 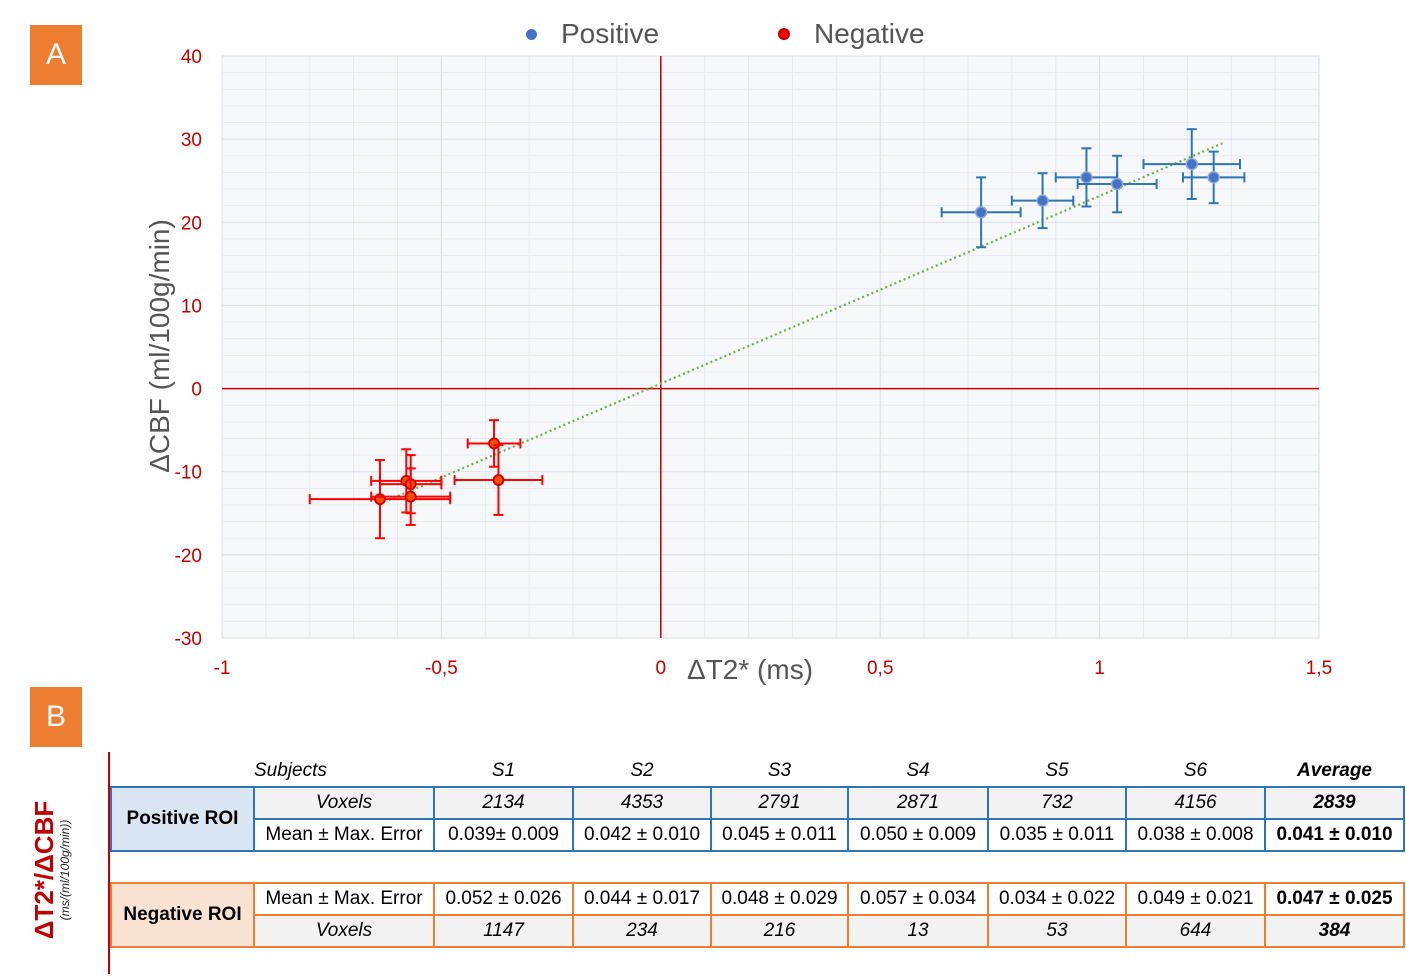 I want to click on legend-positive-label: Positive, so click(x=610, y=33).